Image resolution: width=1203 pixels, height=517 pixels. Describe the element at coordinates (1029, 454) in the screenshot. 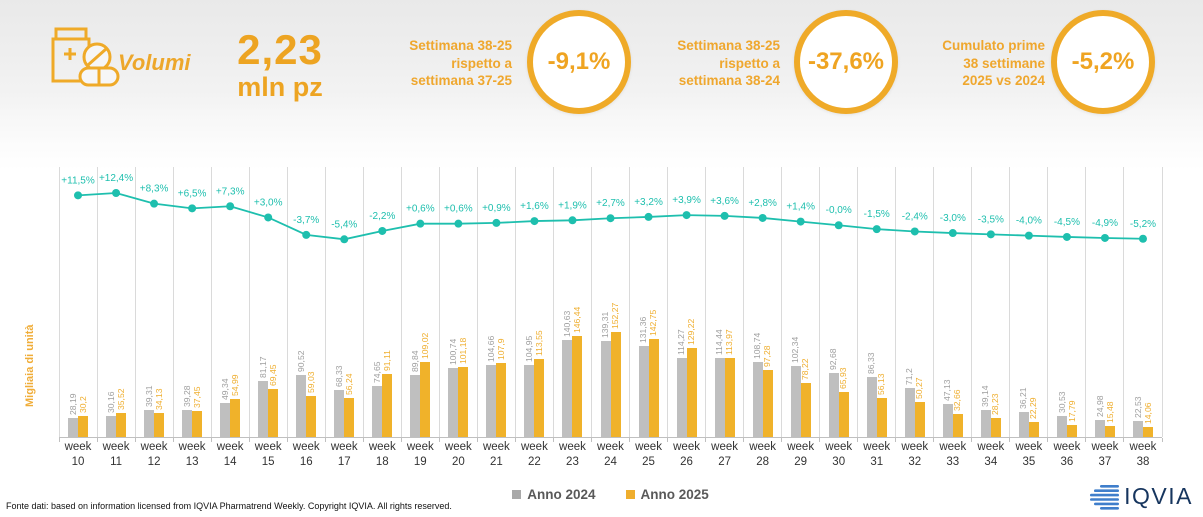

I see `x-axis-label: week 35` at that location.